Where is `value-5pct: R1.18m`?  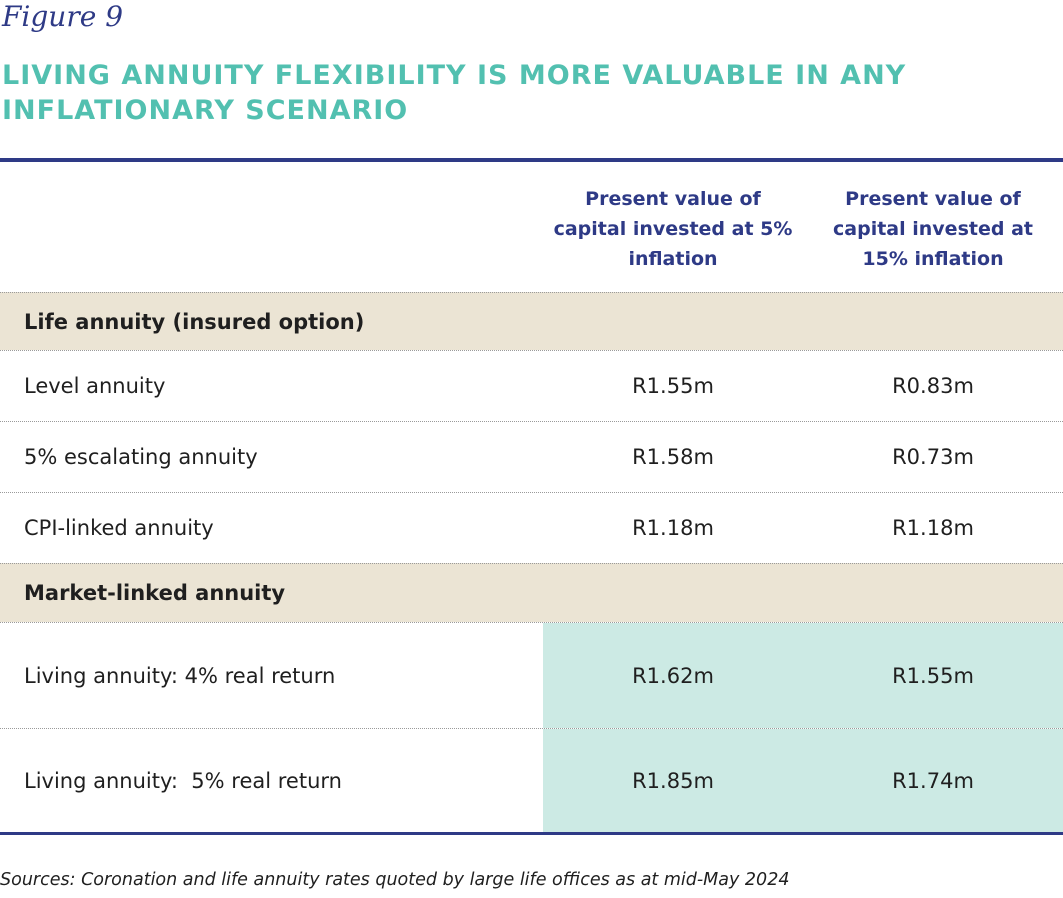
value-5pct: R1.18m is located at coordinates (673, 528).